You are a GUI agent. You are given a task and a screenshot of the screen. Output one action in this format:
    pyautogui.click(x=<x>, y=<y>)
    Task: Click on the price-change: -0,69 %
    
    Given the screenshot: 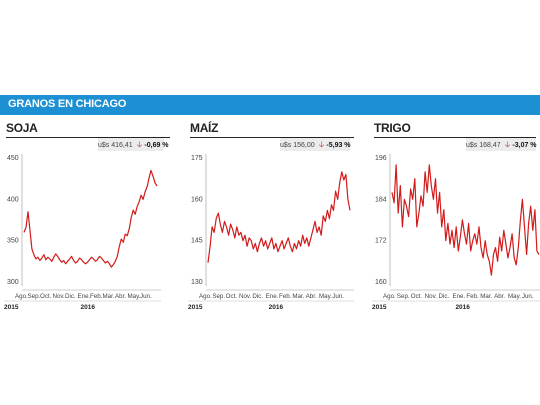 What is the action you would take?
    pyautogui.click(x=156, y=145)
    